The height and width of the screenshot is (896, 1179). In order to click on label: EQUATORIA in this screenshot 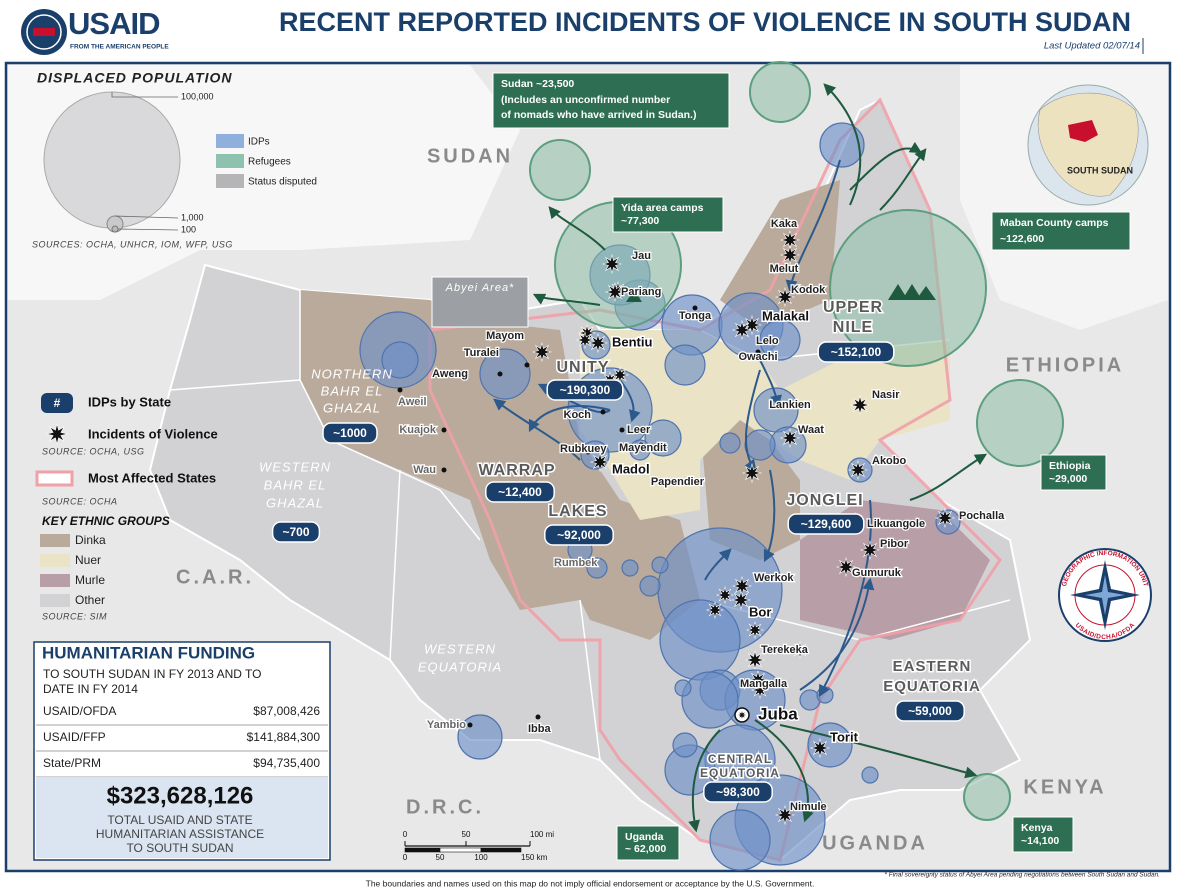, I will do `click(740, 773)`.